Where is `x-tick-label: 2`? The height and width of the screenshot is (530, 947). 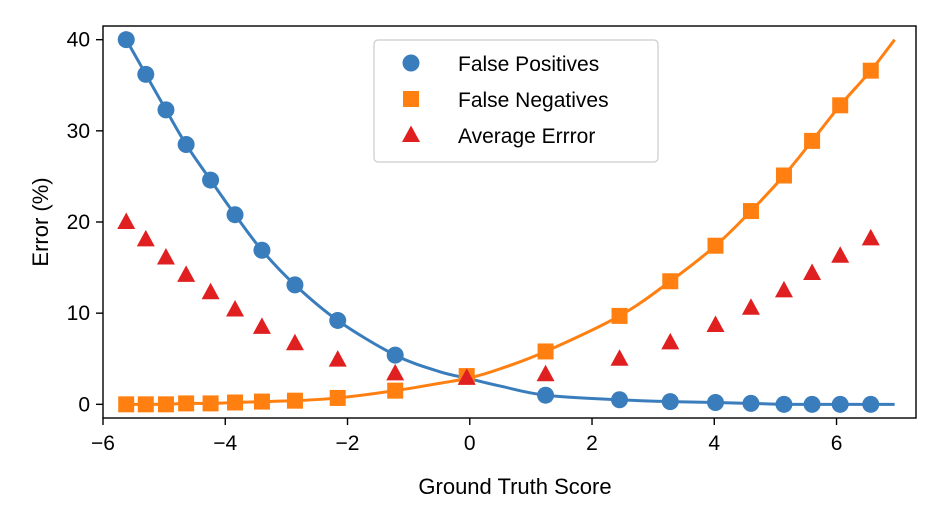 x-tick-label: 2 is located at coordinates (592, 443).